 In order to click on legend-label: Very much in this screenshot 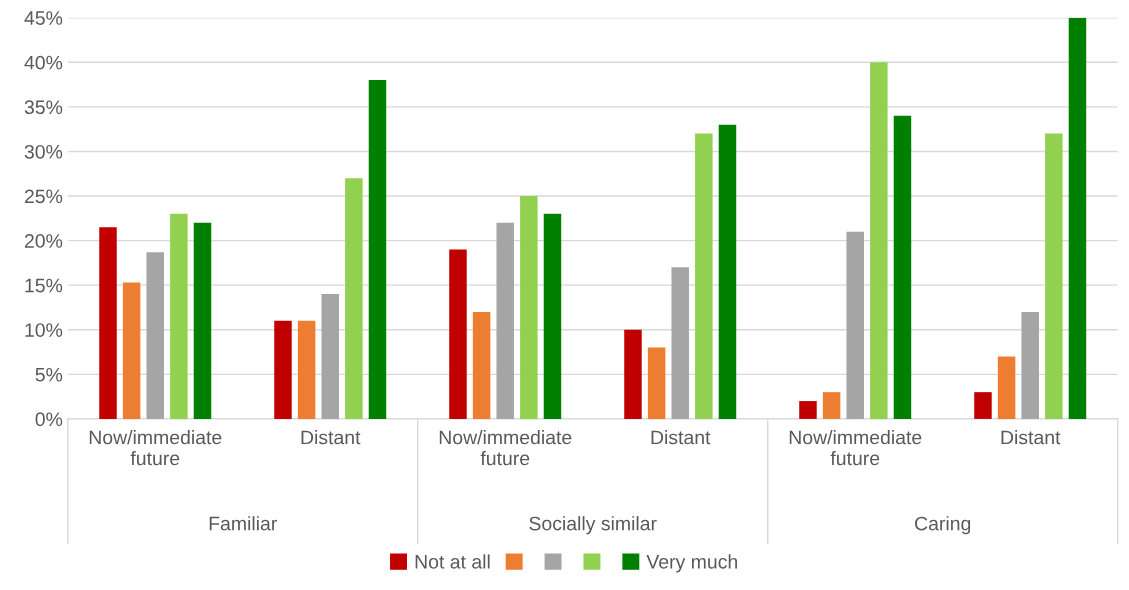, I will do `click(691, 563)`.